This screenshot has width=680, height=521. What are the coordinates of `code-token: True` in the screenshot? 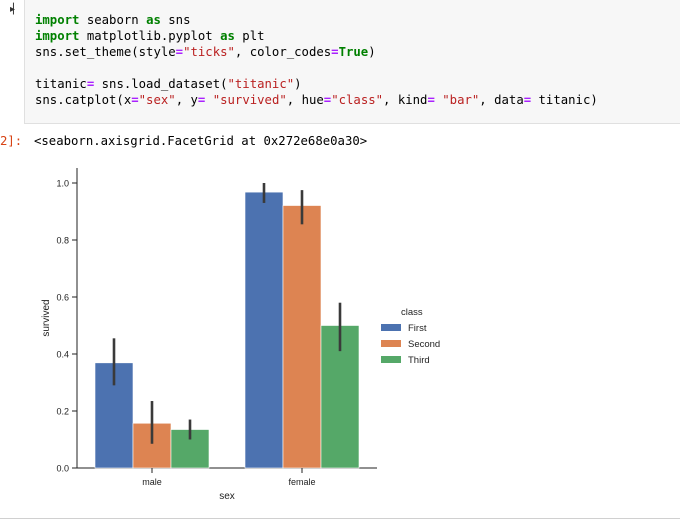 It's located at (353, 52).